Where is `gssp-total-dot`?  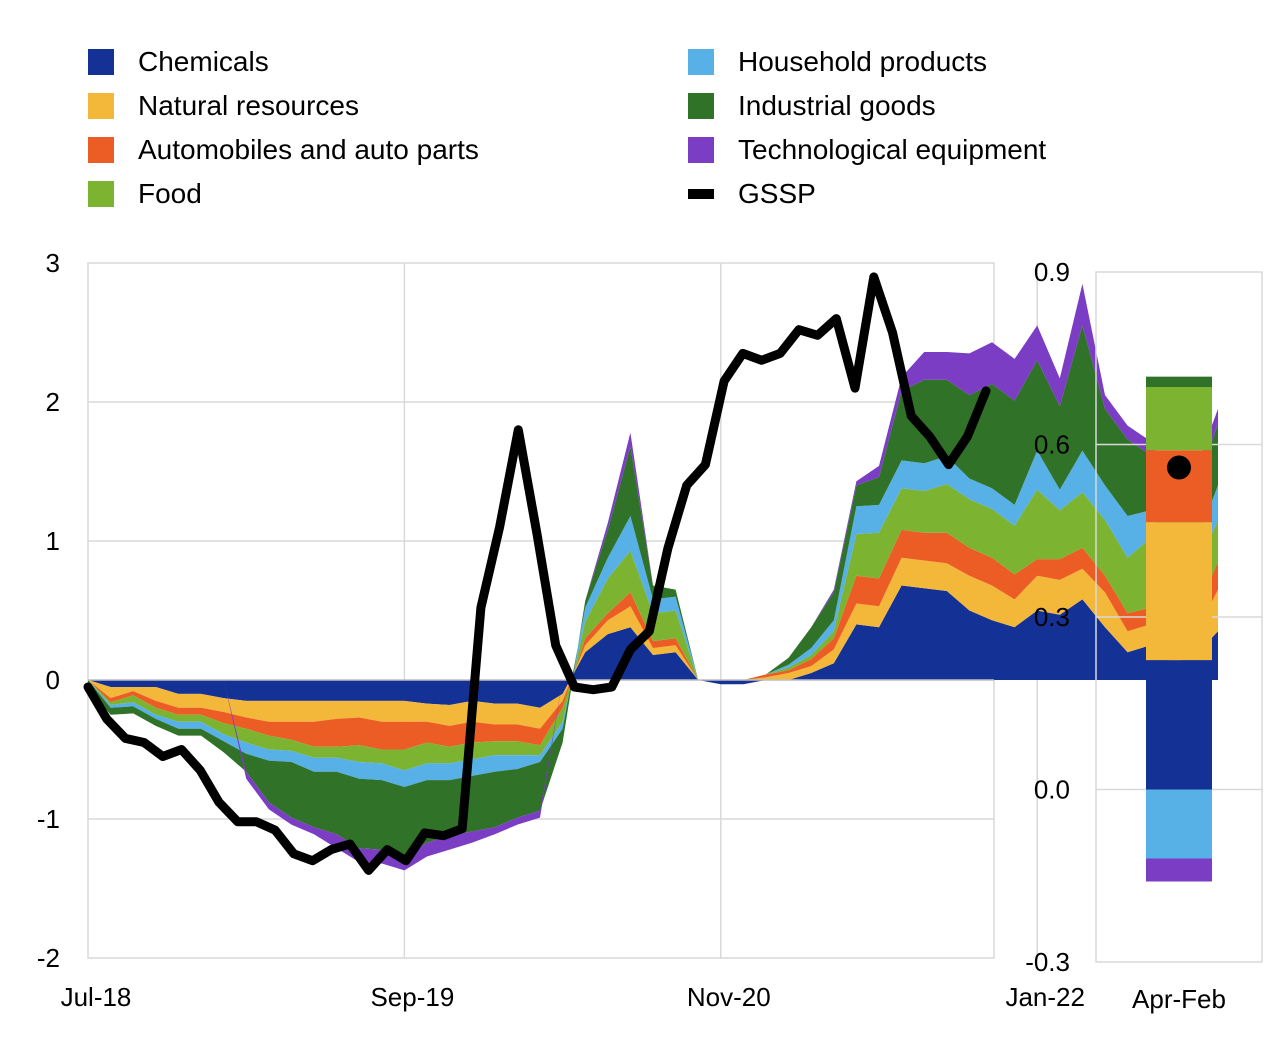 gssp-total-dot is located at coordinates (1179, 467).